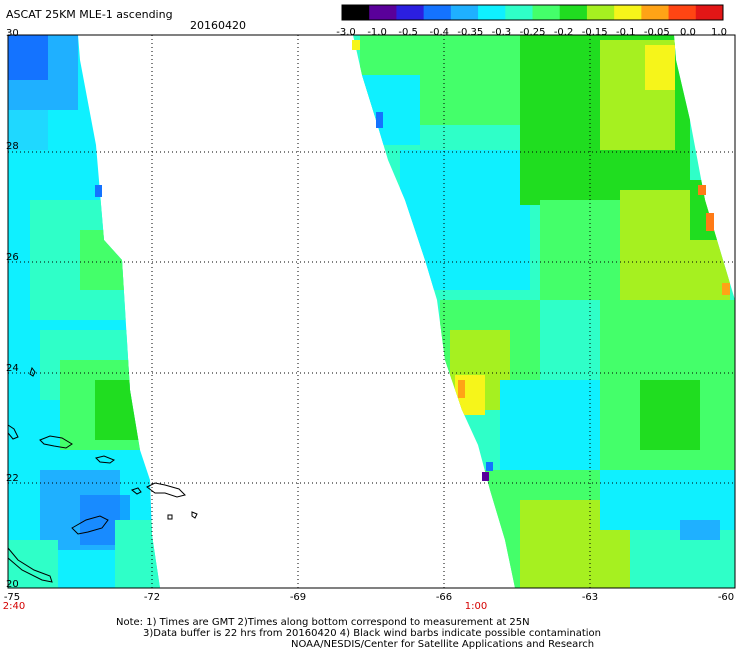  What do you see at coordinates (656, 32) in the screenshot?
I see `colorbar-label: -0.05` at bounding box center [656, 32].